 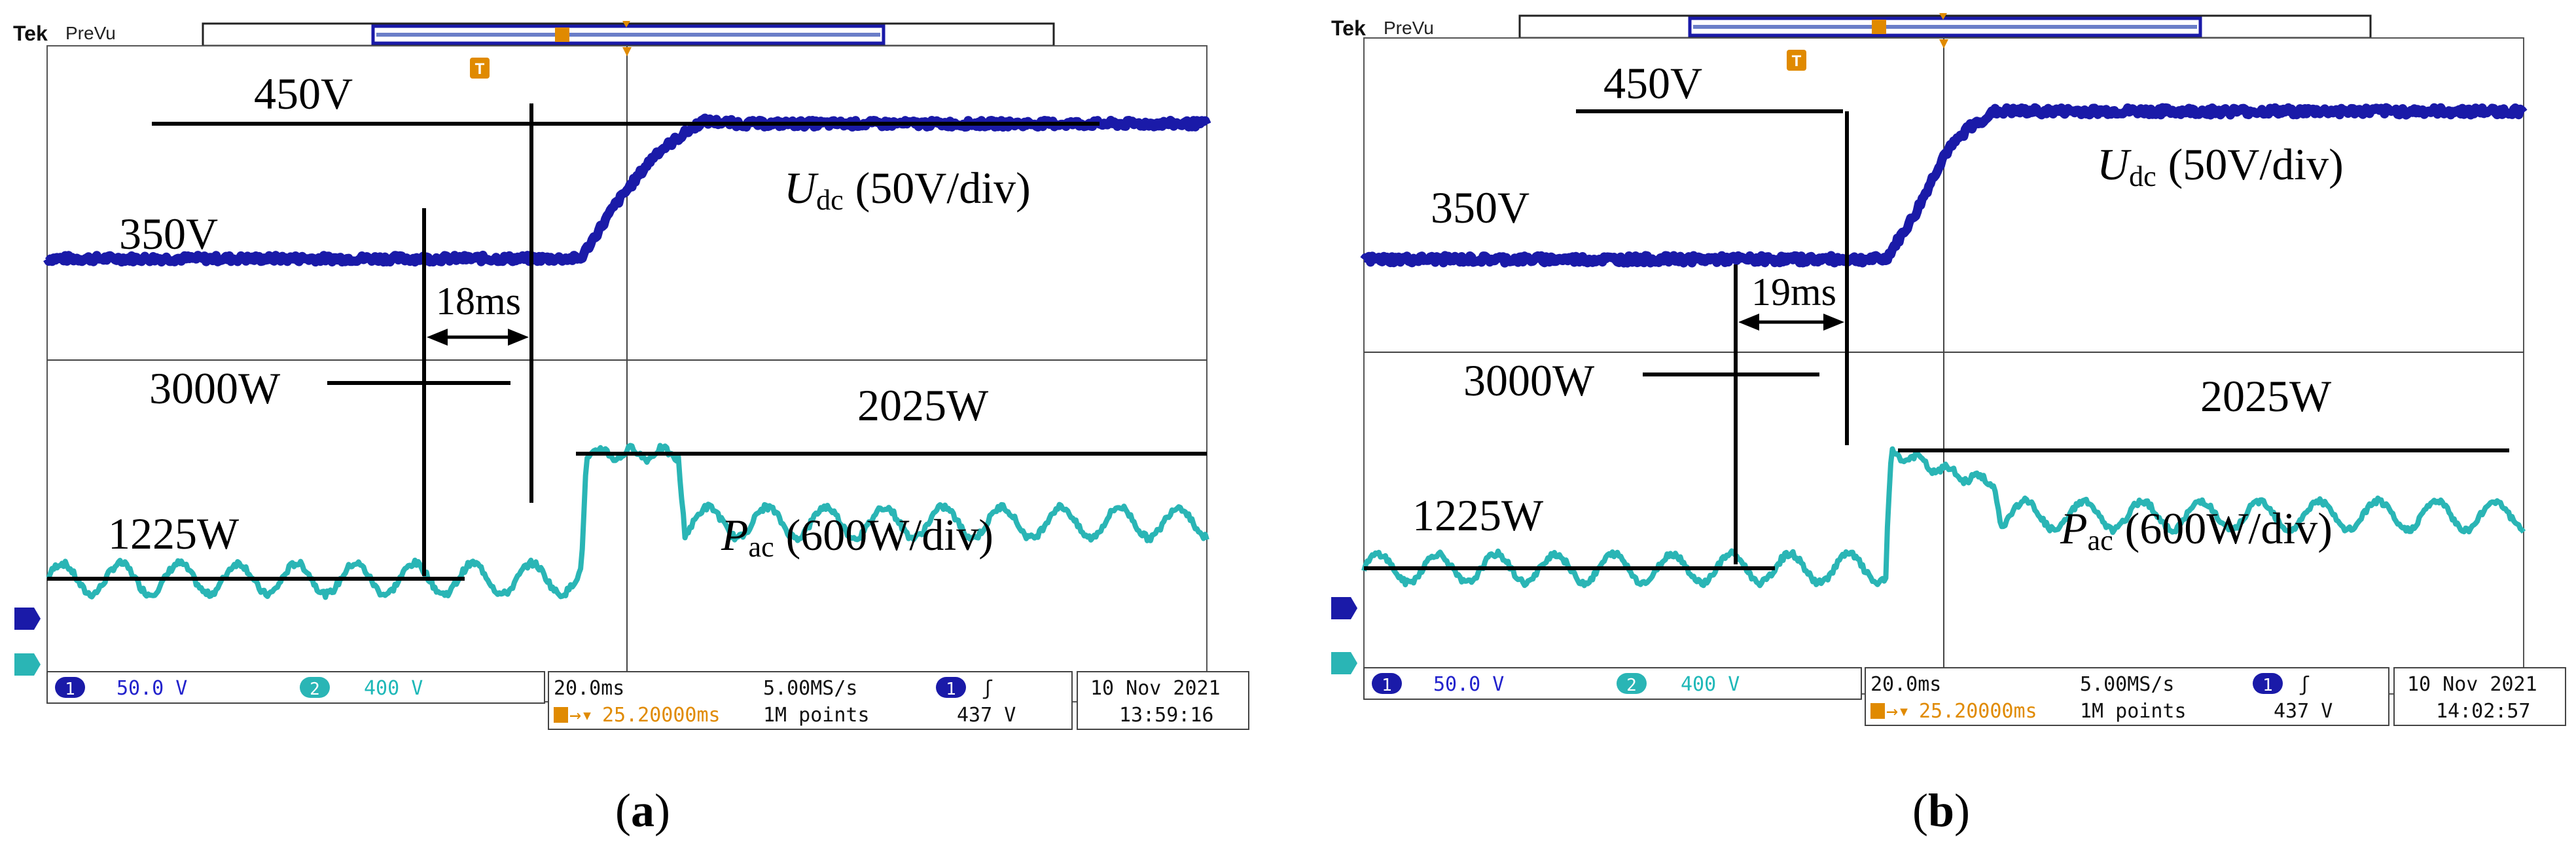 I want to click on settle-time-label: 18ms, so click(x=478, y=301).